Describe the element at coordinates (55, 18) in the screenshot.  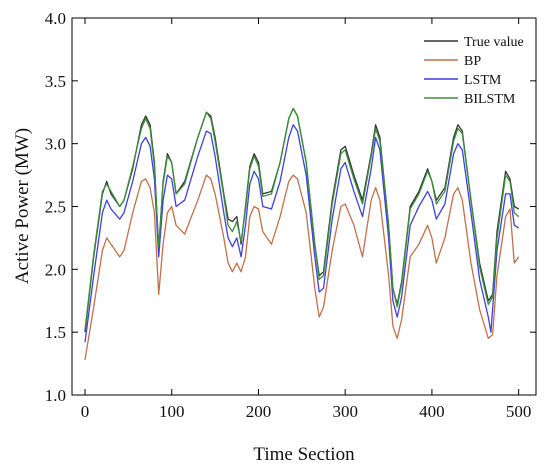
I see `y-tick-label: 4.0` at that location.